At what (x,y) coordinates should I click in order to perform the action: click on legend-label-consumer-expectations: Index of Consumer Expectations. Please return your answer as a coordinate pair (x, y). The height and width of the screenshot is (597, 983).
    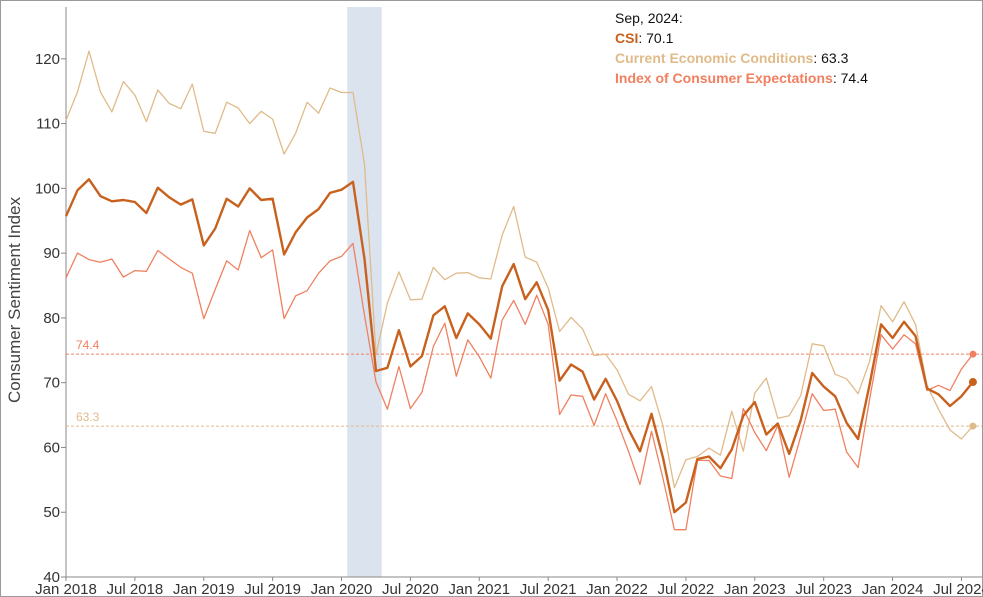
    Looking at the image, I should click on (724, 78).